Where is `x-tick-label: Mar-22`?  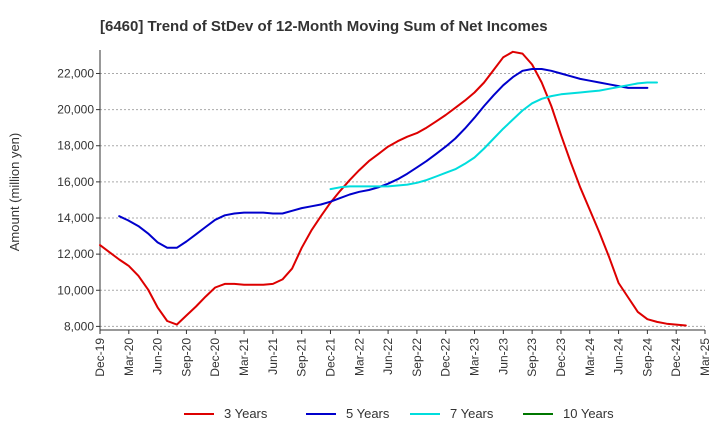
x-tick-label: Mar-22 is located at coordinates (359, 357).